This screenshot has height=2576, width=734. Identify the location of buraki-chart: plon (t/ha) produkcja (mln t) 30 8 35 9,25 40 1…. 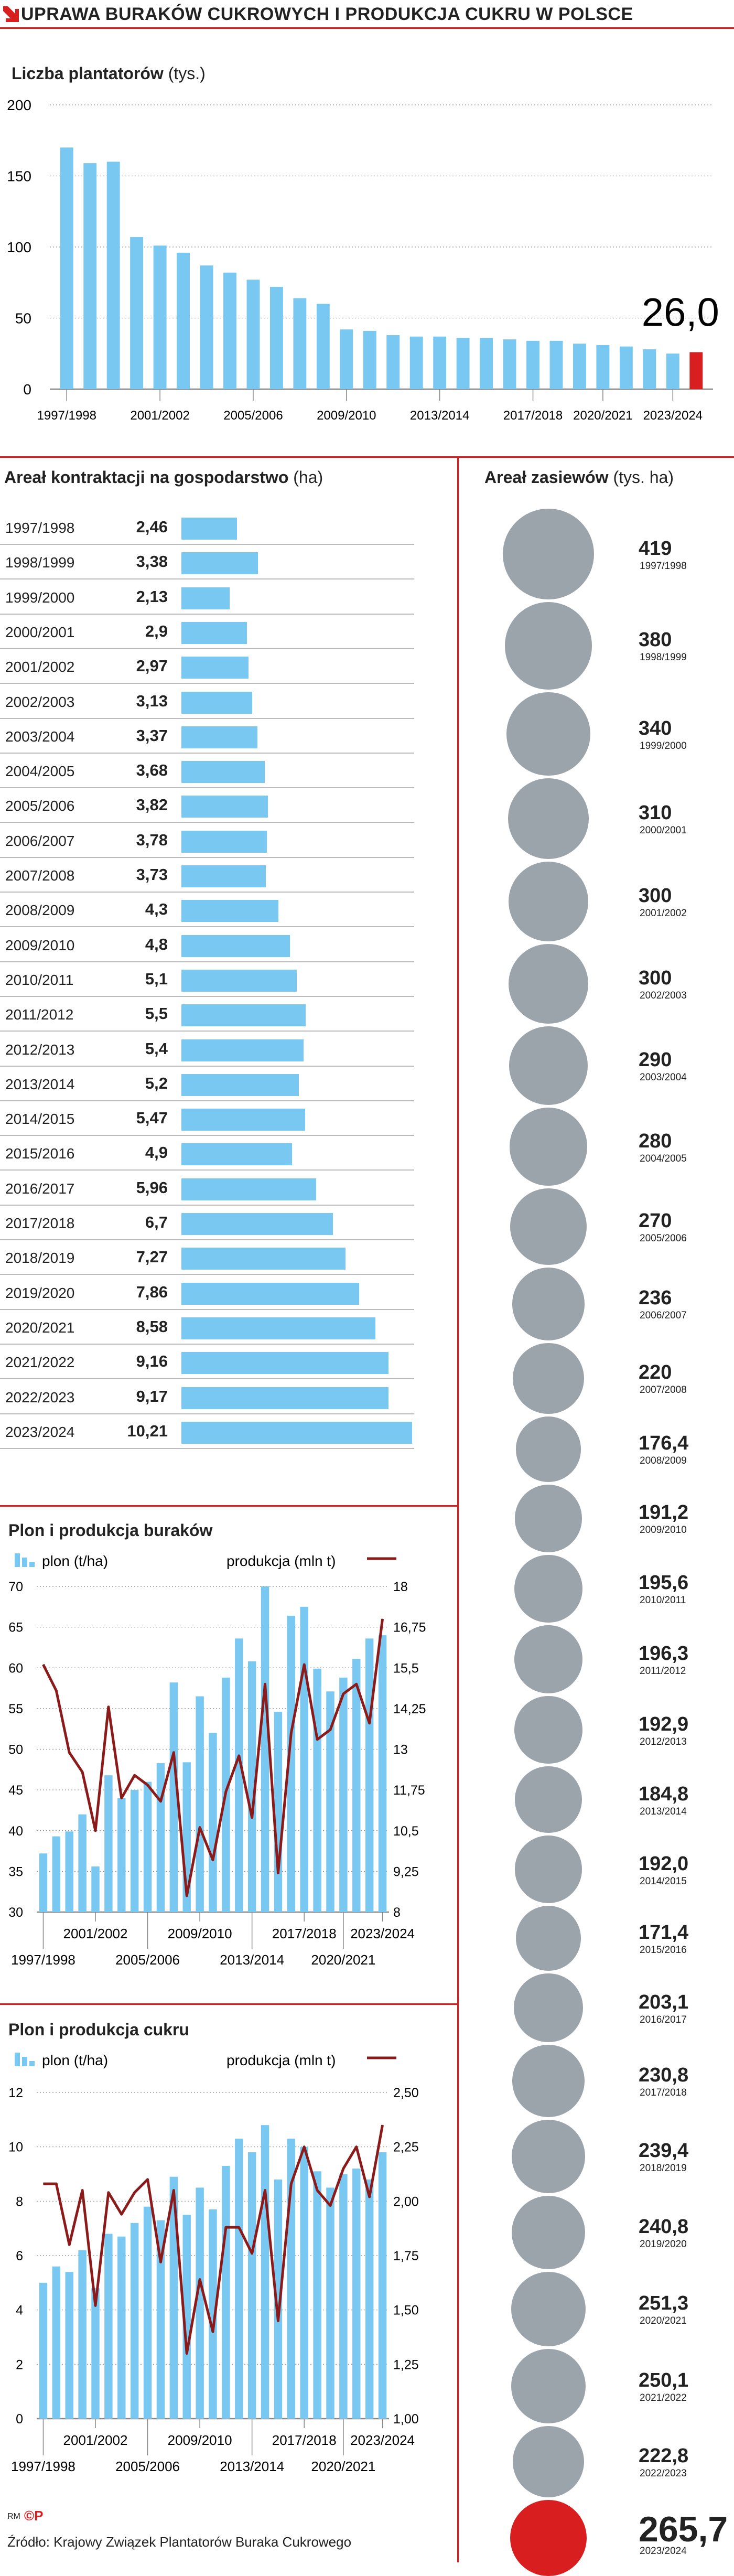
(217, 1760).